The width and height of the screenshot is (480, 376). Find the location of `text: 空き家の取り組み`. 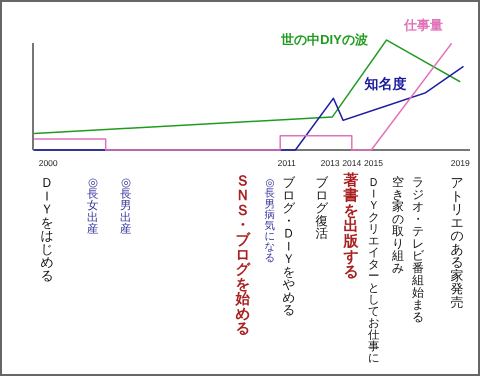

text: 空き家の取り組み is located at coordinates (397, 225).